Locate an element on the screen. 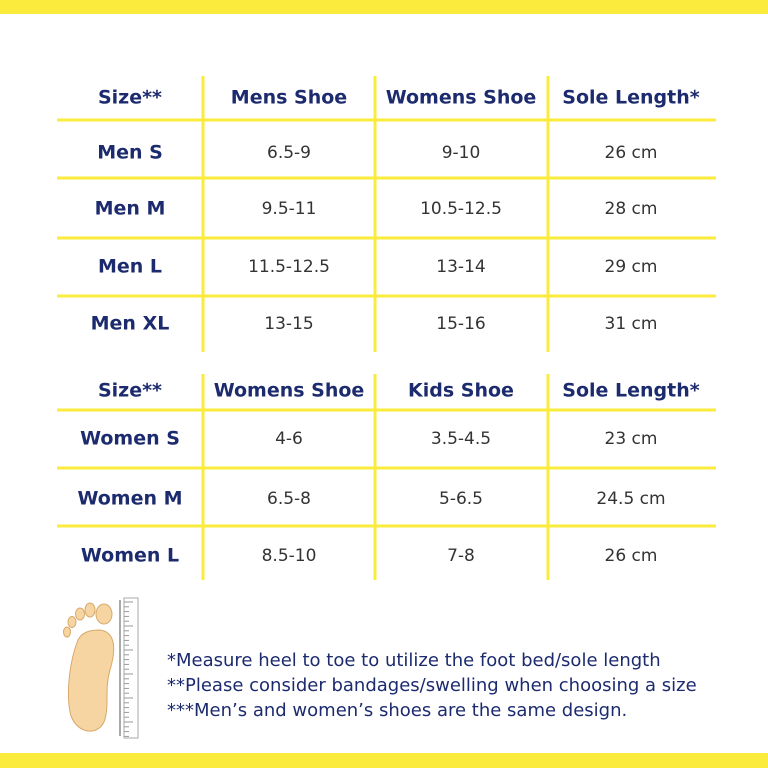 The image size is (768, 768). table-cell: 29 cm is located at coordinates (631, 267).